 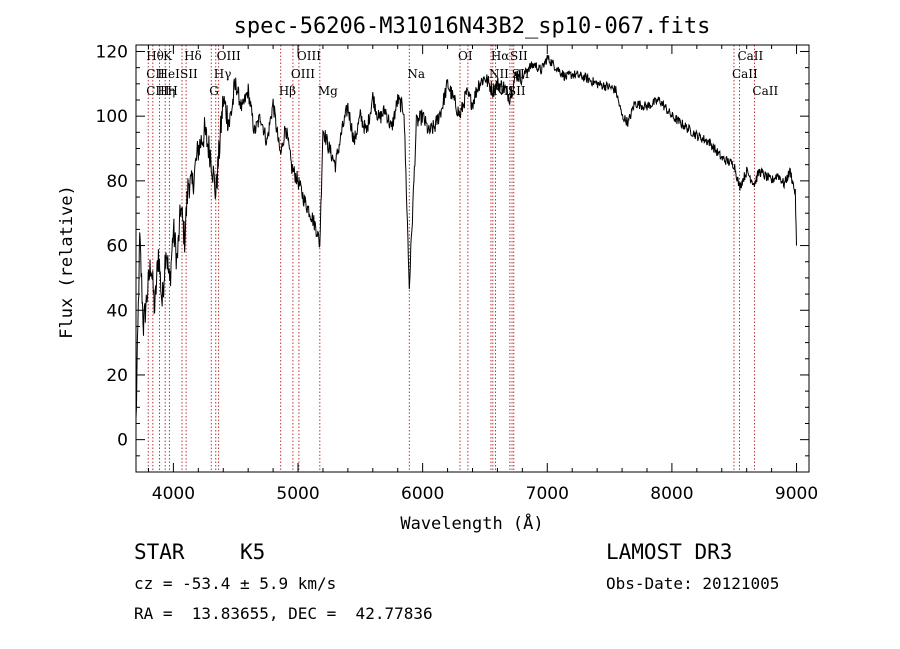 What do you see at coordinates (765, 91) in the screenshot?
I see `line-label-26: CaII` at bounding box center [765, 91].